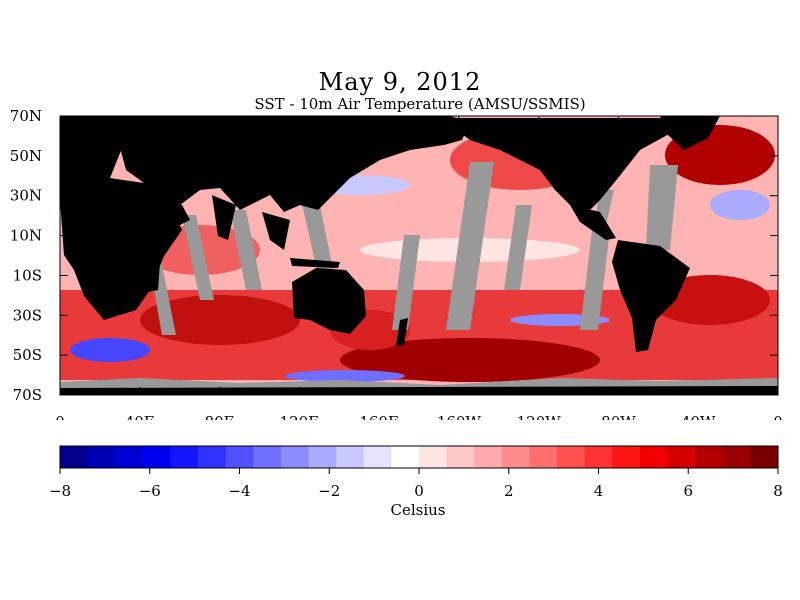 The height and width of the screenshot is (600, 800). Describe the element at coordinates (539, 416) in the screenshot. I see `lon-label: 120W` at that location.